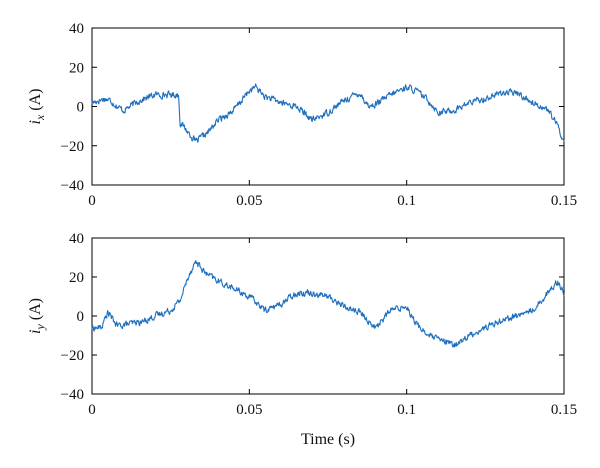  I want to click on y-tick-labels-iy: 40 20 0 −20 −40, so click(72, 317).